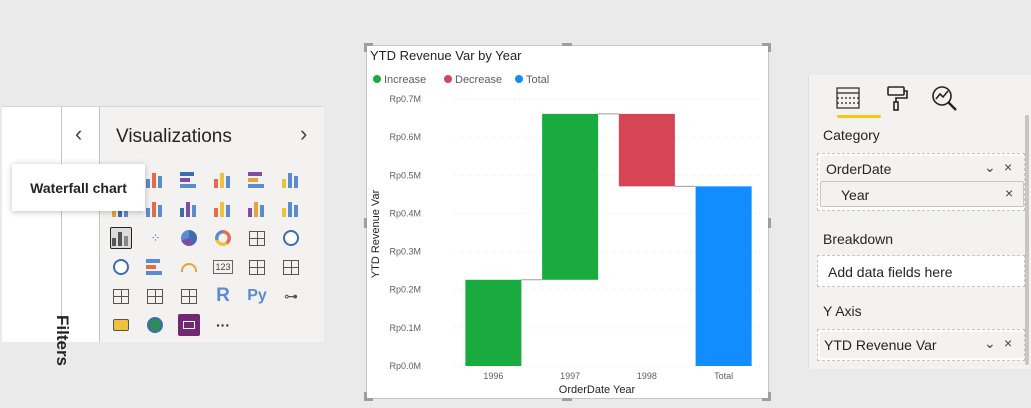  Describe the element at coordinates (405, 366) in the screenshot. I see `y-tick-label: Rp0.0M` at that location.